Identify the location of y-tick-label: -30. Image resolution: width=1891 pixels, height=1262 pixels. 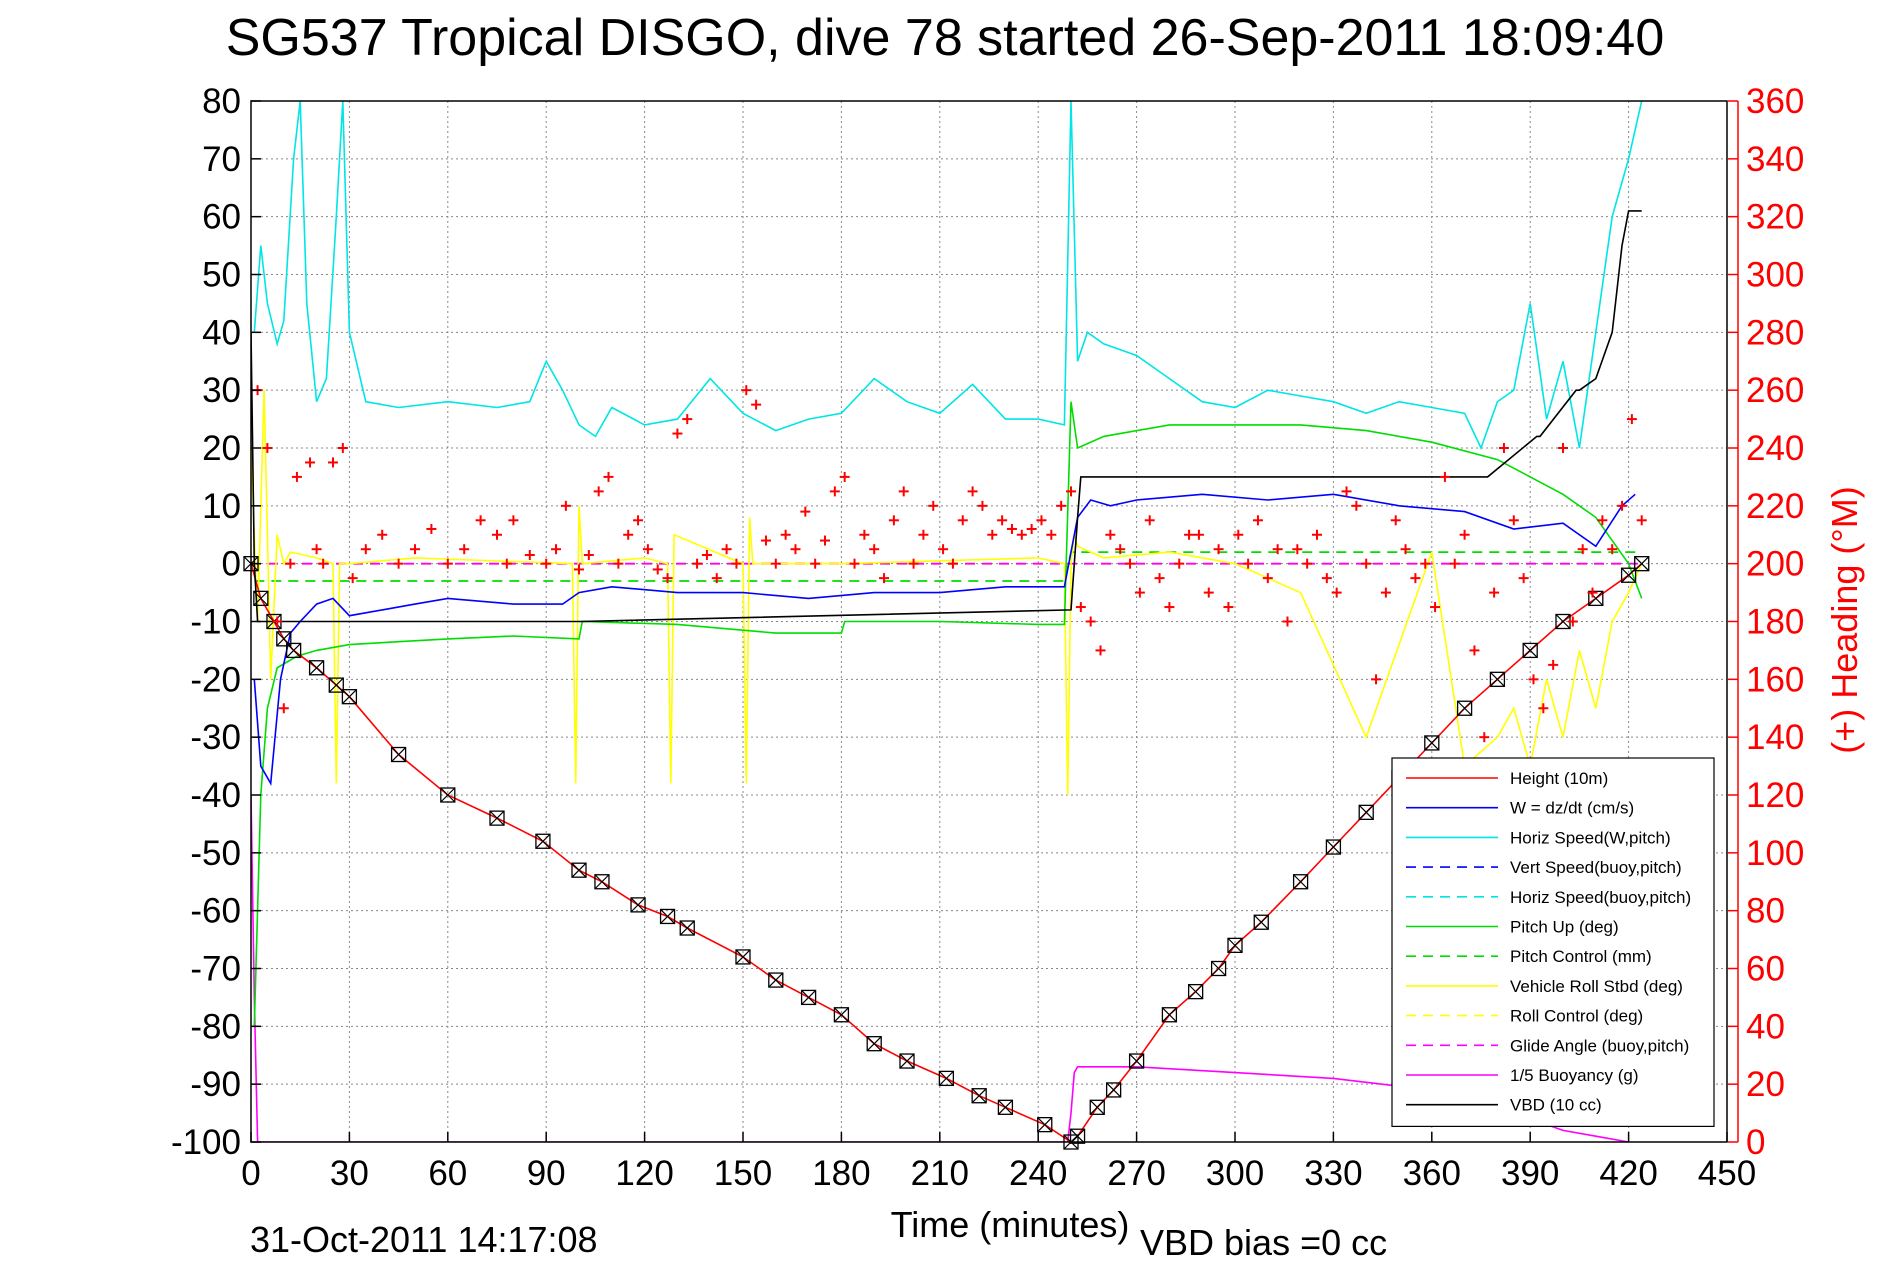
(215, 737).